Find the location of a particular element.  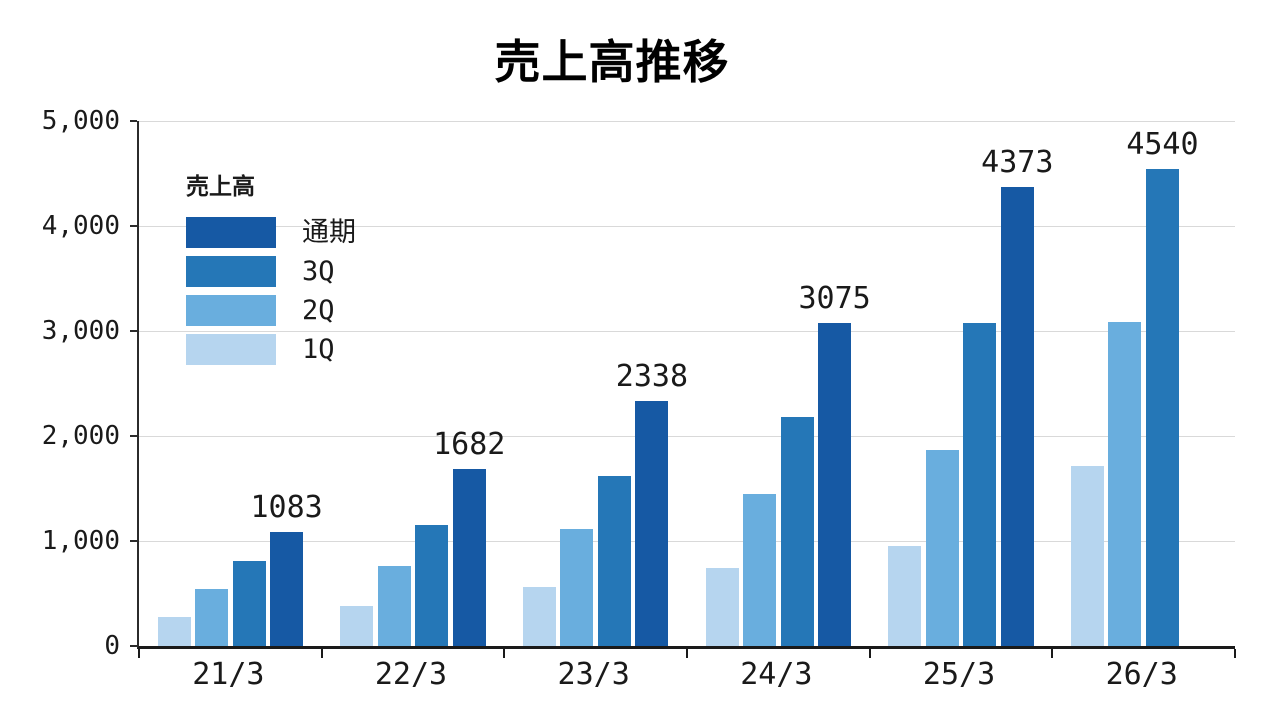

bar-slot: 2338 is located at coordinates (652, 503).